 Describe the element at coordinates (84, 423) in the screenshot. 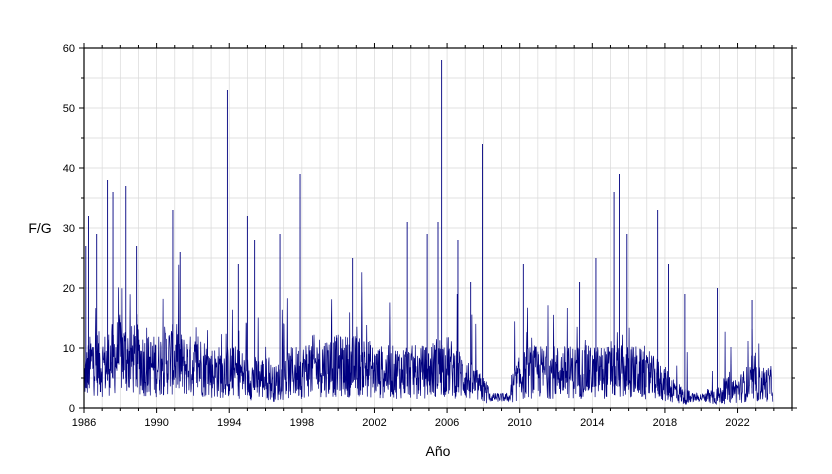

I see `x-tick-label: 1986` at that location.